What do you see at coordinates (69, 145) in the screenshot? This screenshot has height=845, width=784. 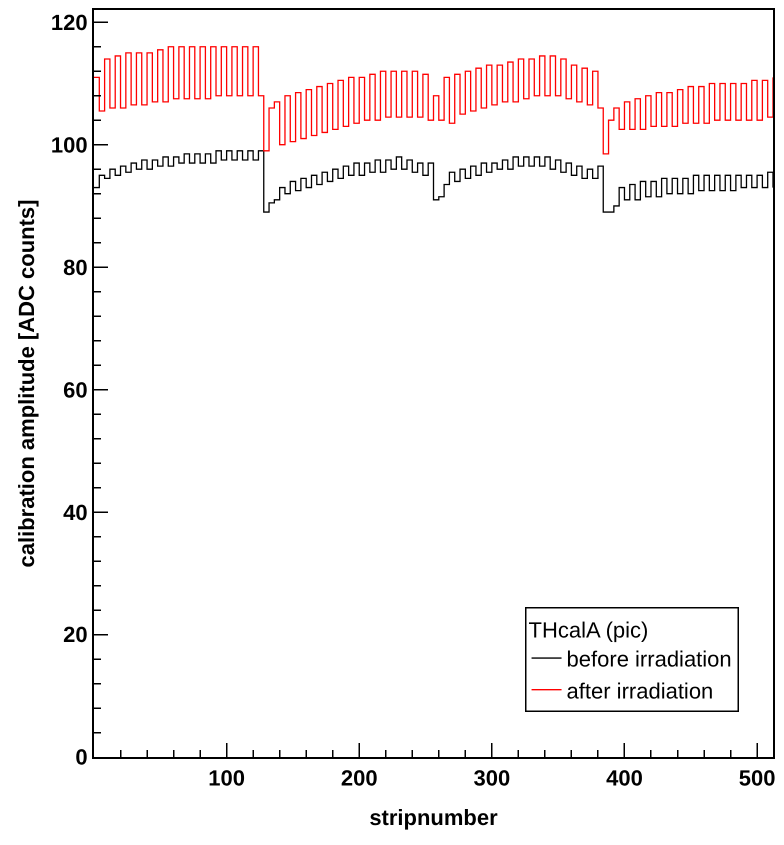 I see `y-tick-label: 100` at bounding box center [69, 145].